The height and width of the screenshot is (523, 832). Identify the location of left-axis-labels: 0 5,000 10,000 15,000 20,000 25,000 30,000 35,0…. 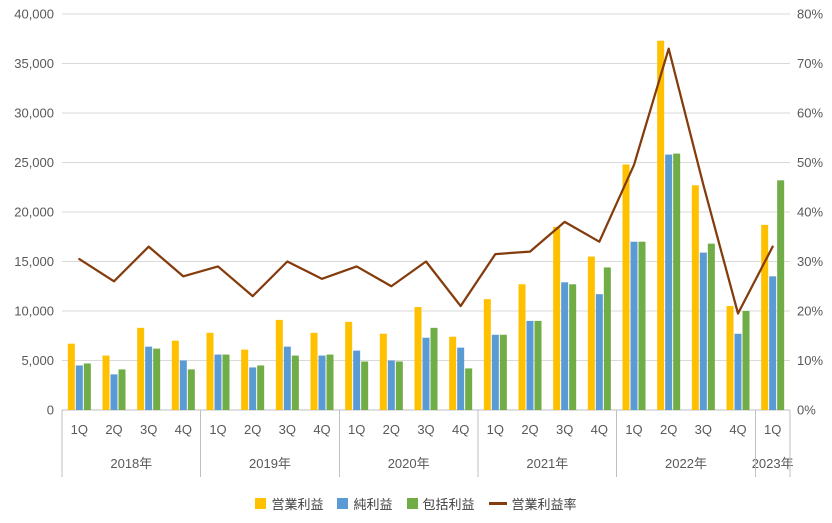
(34, 212).